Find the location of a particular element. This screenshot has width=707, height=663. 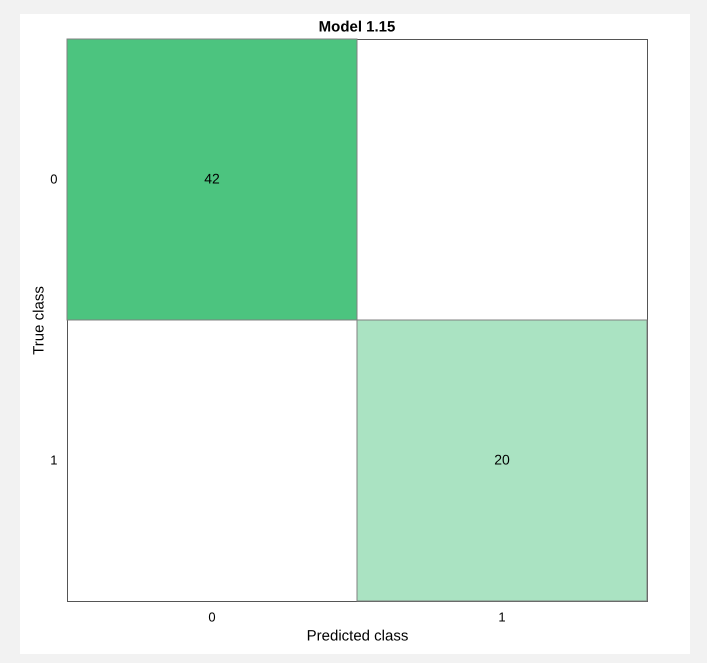

data-label: 42 is located at coordinates (212, 178).